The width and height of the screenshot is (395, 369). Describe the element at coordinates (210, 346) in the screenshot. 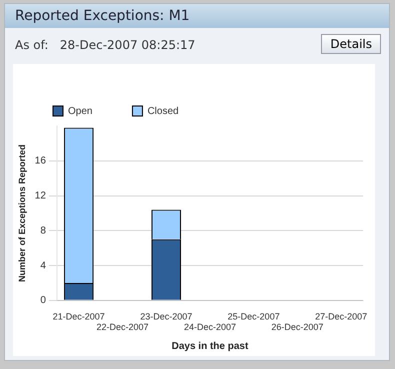

I see `x-axis-title: Days in the past` at that location.